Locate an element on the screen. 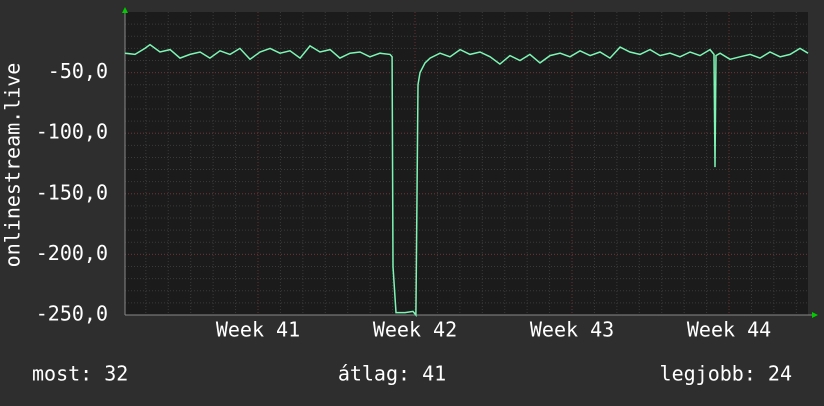  y-tick-label: -100,0 is located at coordinates (72, 132).